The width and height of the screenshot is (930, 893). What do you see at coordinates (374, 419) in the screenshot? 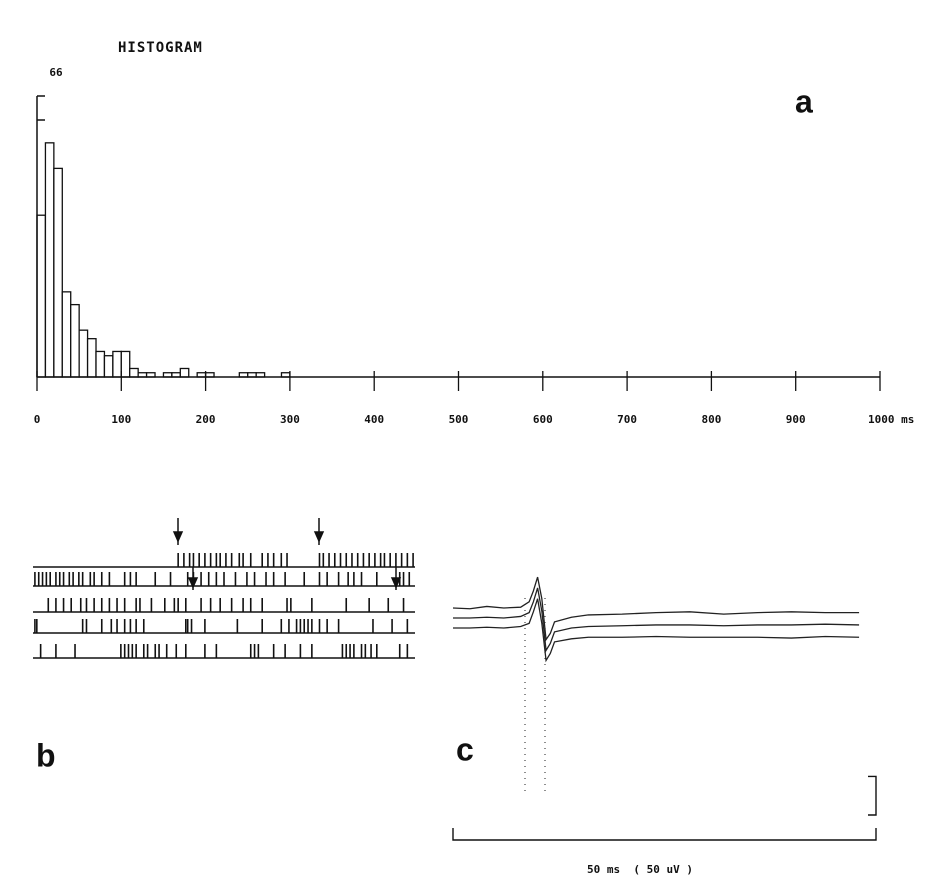
I see `x-tick-label: 400` at bounding box center [374, 419].